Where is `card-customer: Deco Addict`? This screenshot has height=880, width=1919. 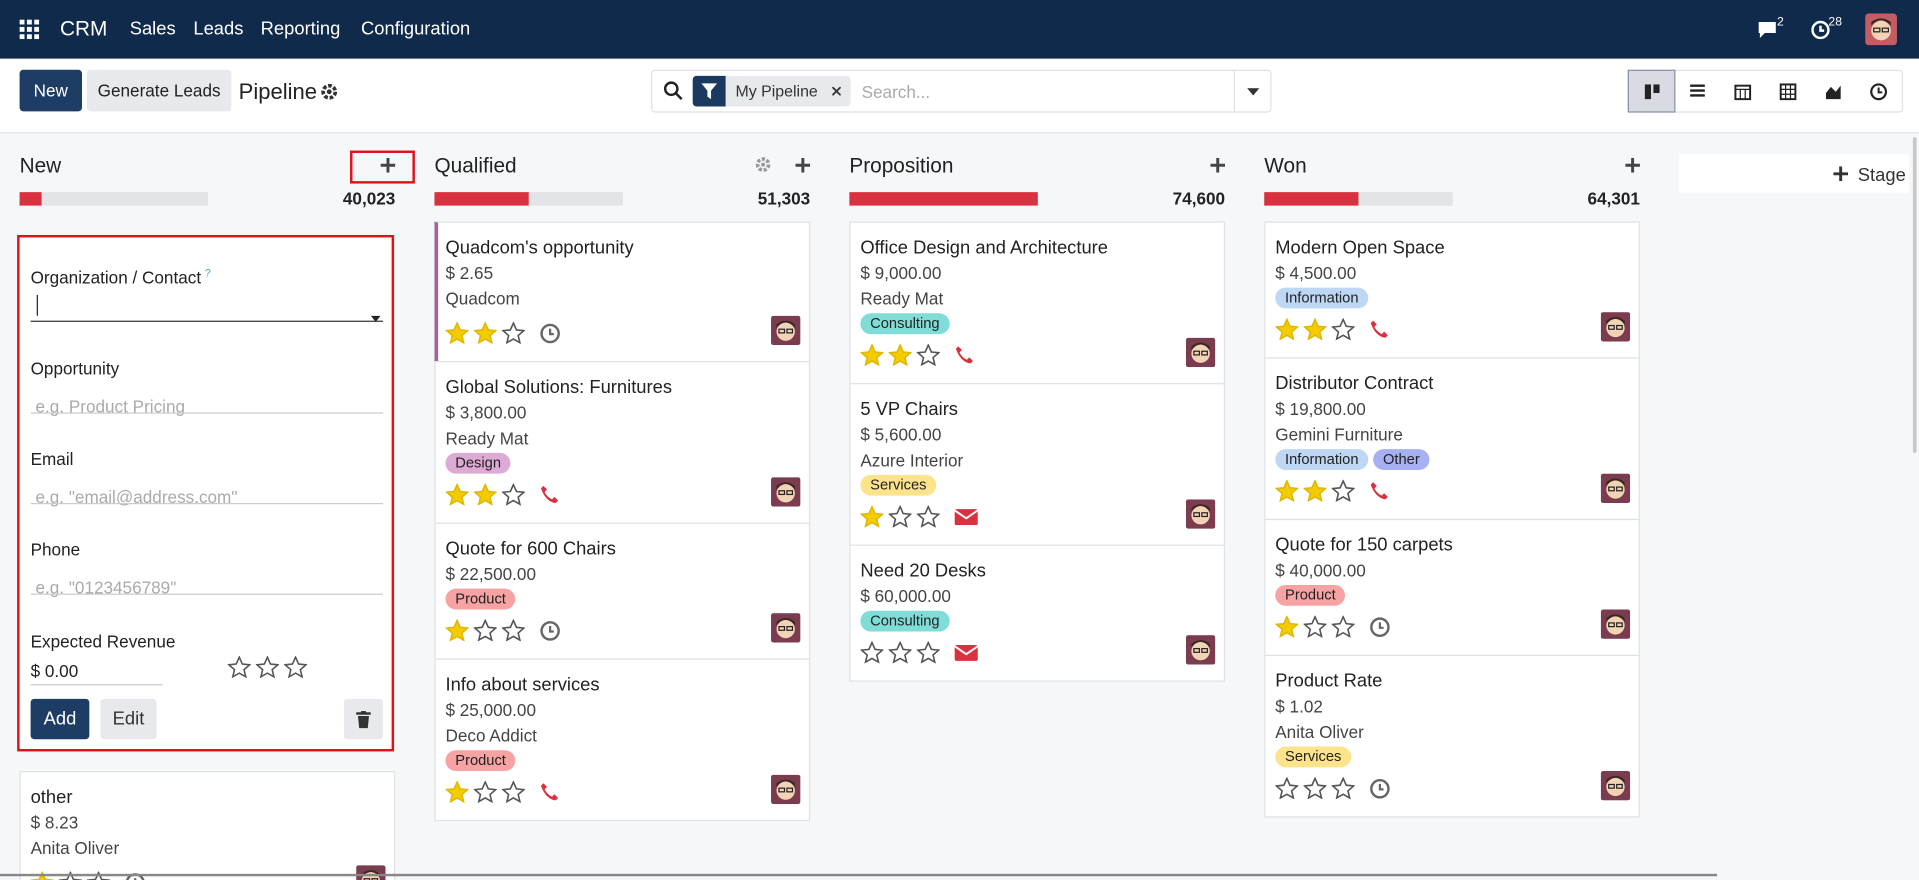
card-customer: Deco Addict is located at coordinates (491, 735).